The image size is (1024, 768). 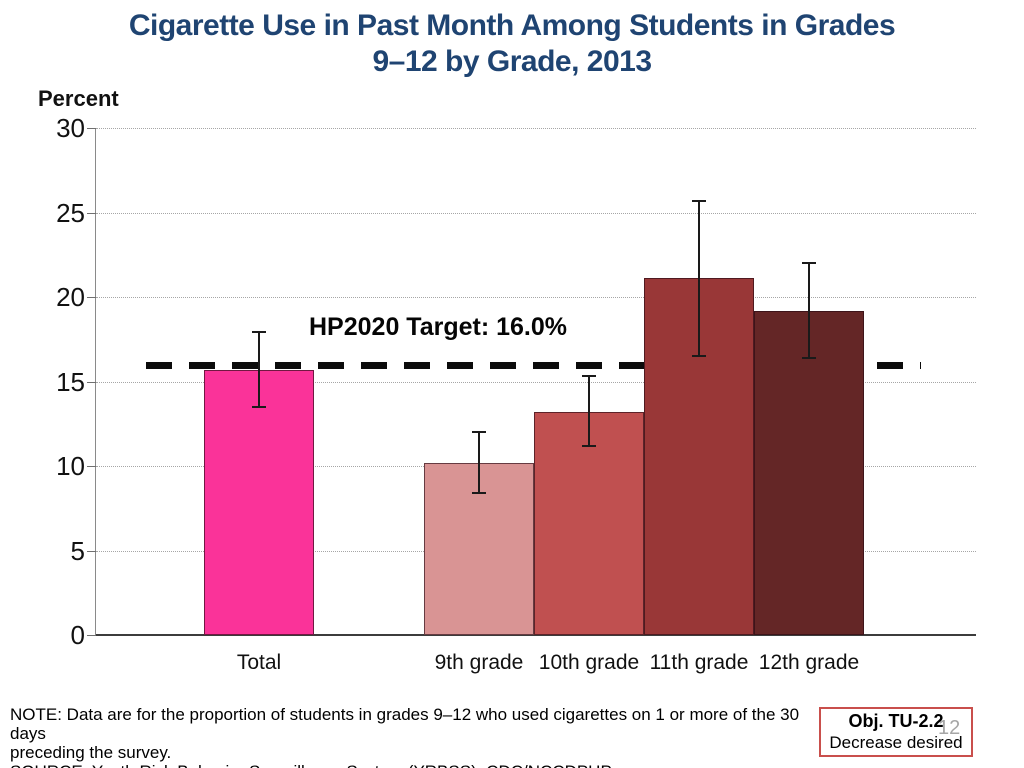 I want to click on page-number: 12, so click(x=949, y=728).